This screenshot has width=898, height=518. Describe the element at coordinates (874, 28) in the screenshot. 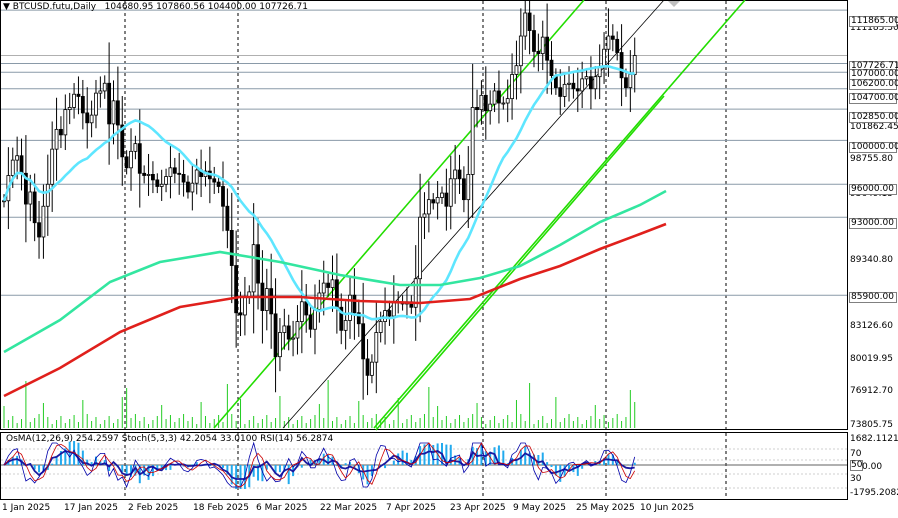

I see `price-tick-label: 111183.30` at that location.